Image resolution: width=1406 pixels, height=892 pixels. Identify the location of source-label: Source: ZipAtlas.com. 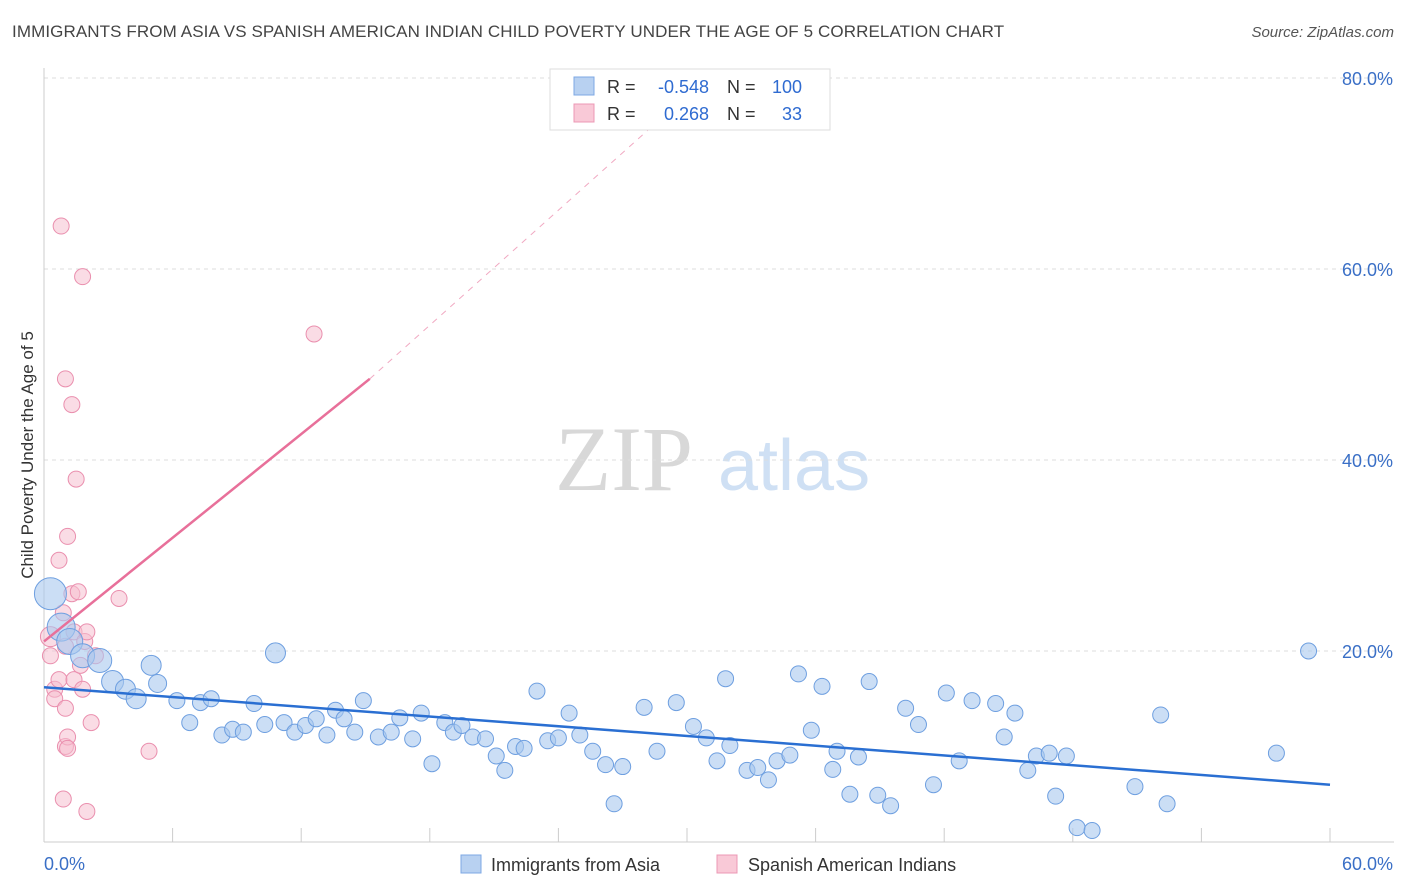
(1322, 32).